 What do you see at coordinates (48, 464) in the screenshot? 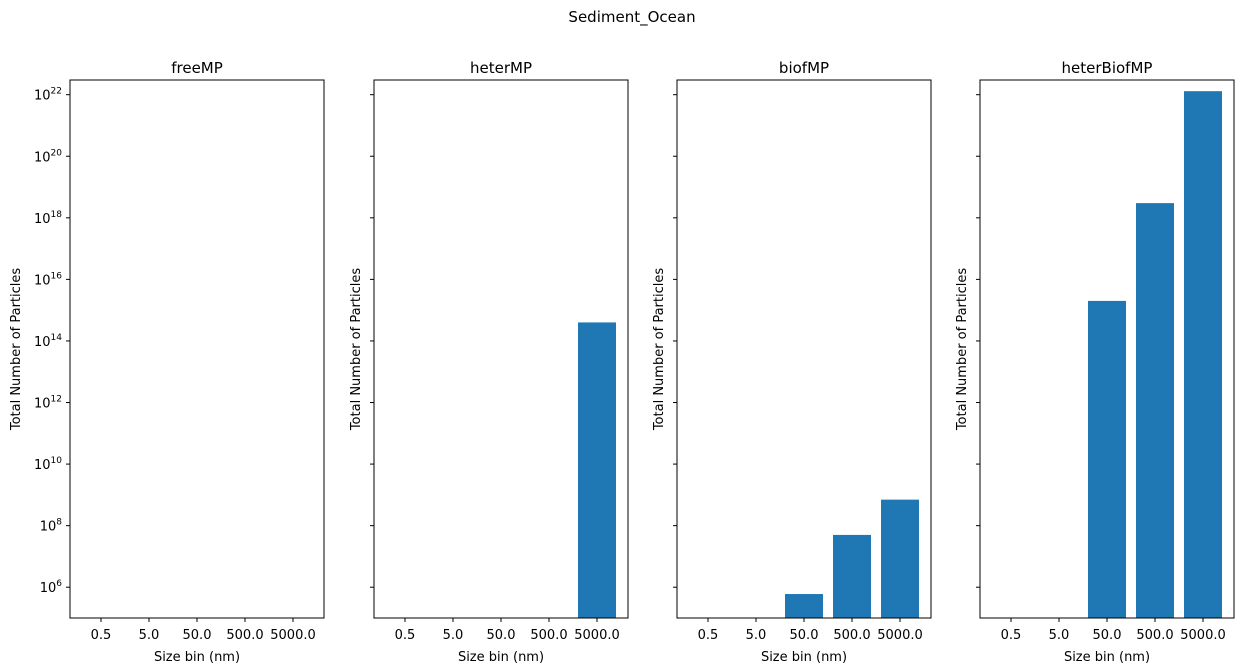
I see `y-tick-label: 10¹⁰` at bounding box center [48, 464].